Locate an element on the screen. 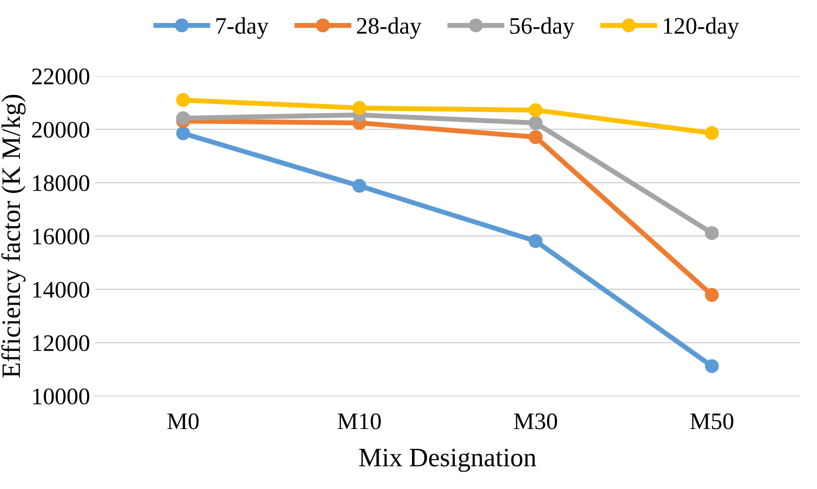 The width and height of the screenshot is (817, 489). y-tick-label: 20000 is located at coordinates (61, 130).